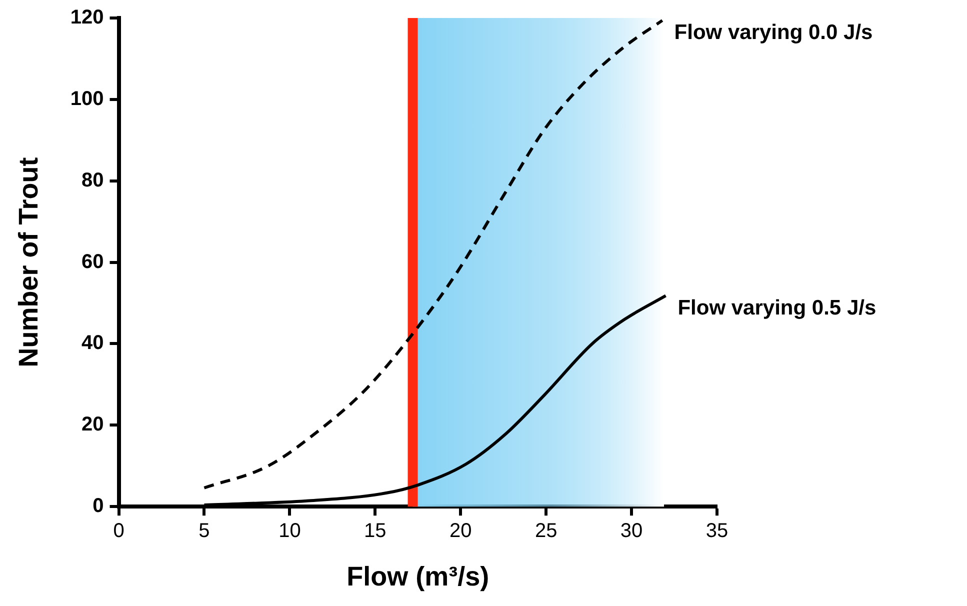 This screenshot has height=606, width=967. Describe the element at coordinates (546, 531) in the screenshot. I see `x-tick-label: 25` at that location.